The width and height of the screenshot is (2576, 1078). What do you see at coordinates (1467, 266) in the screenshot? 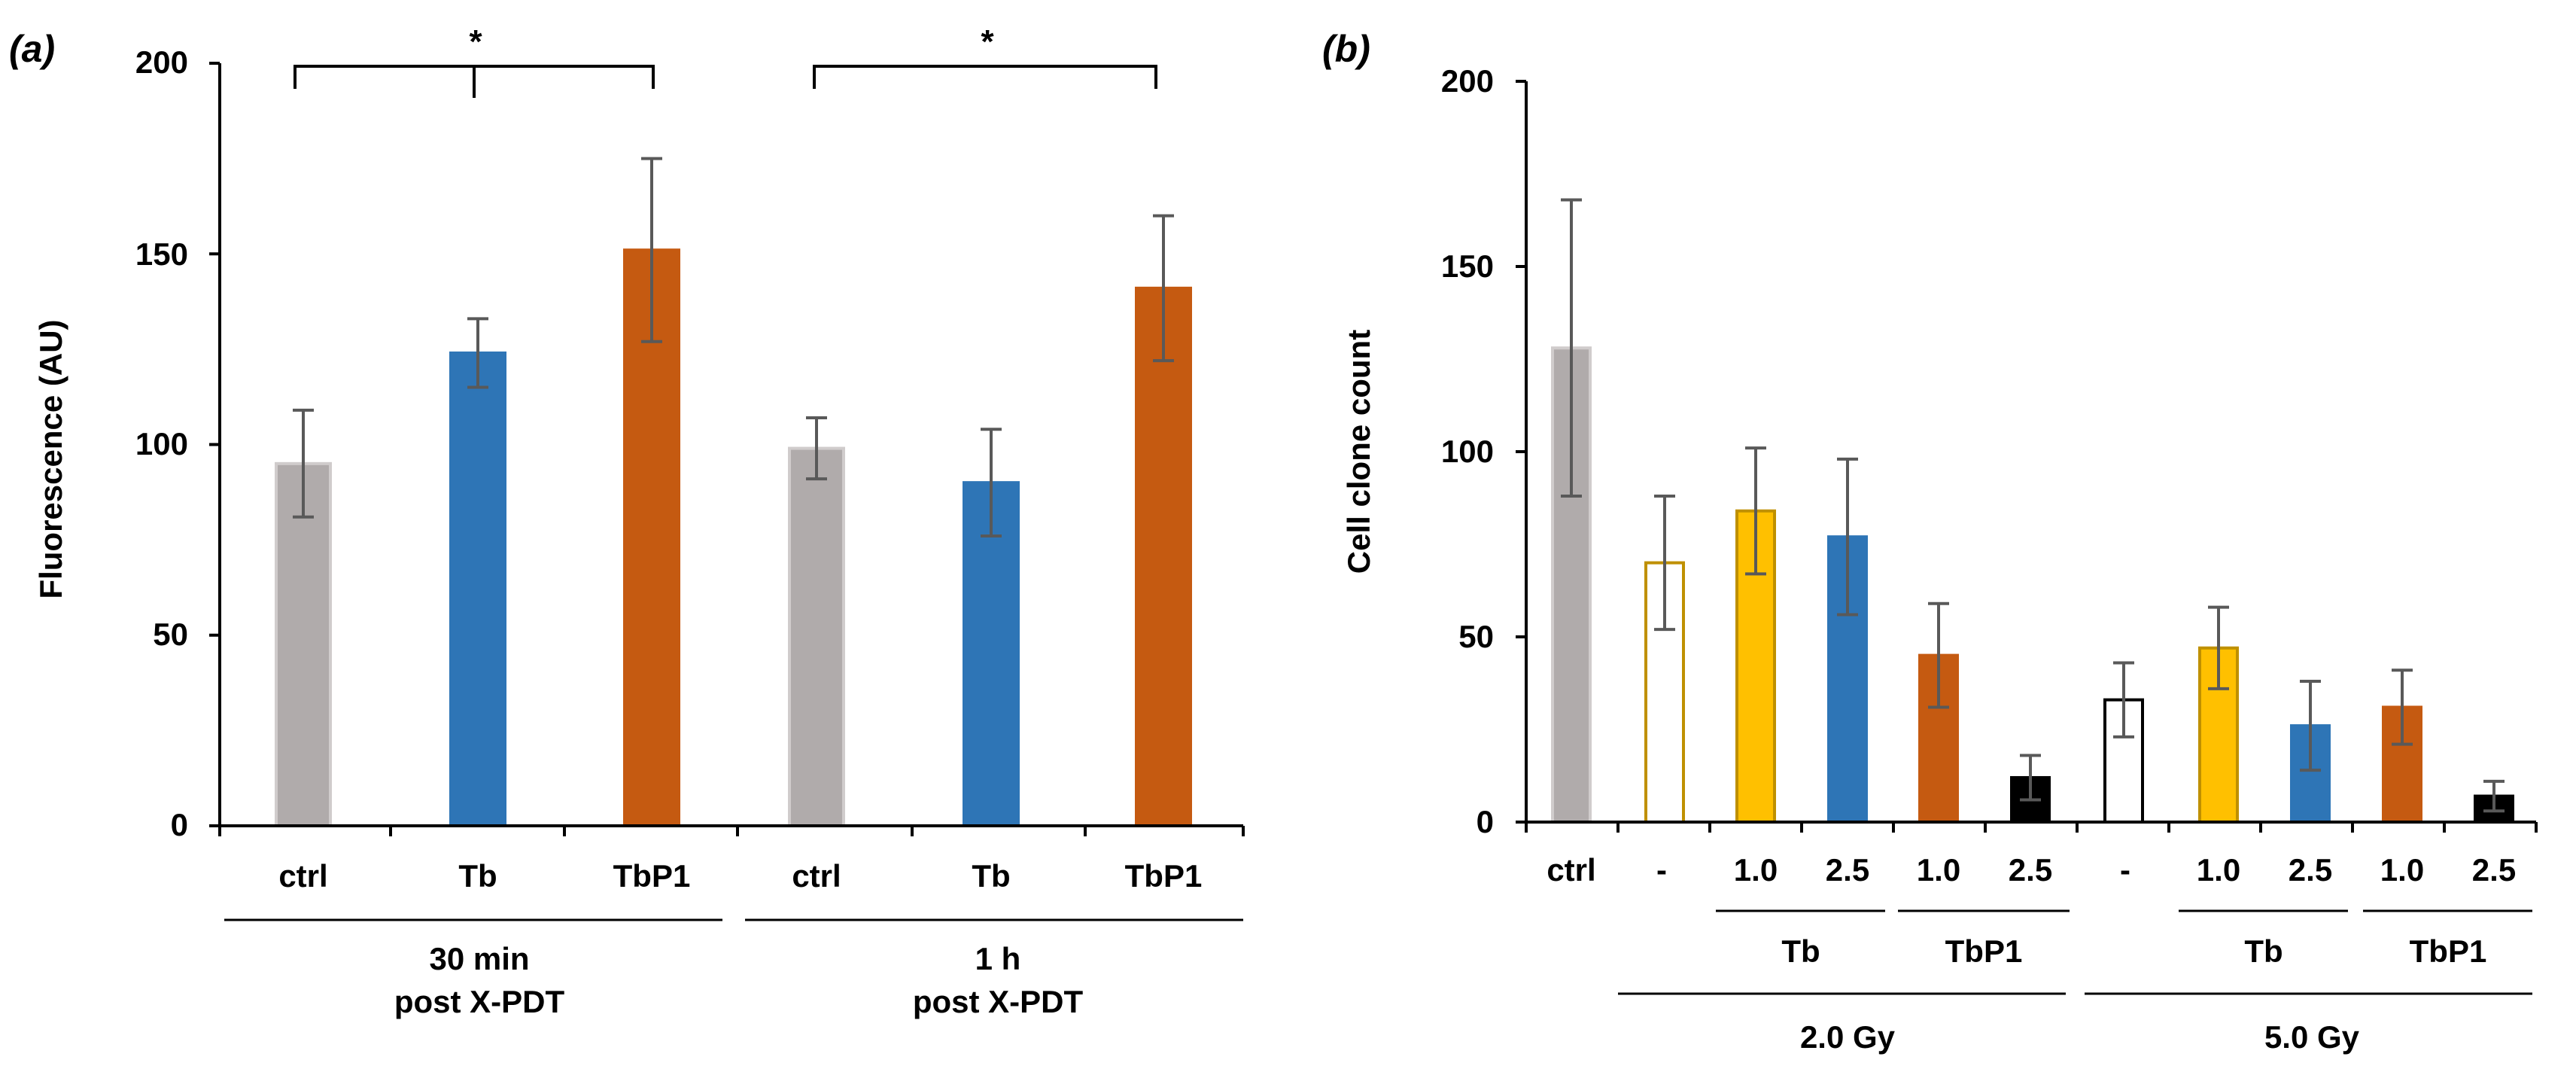
I see `panel-b-ytick-150: 150` at bounding box center [1467, 266].